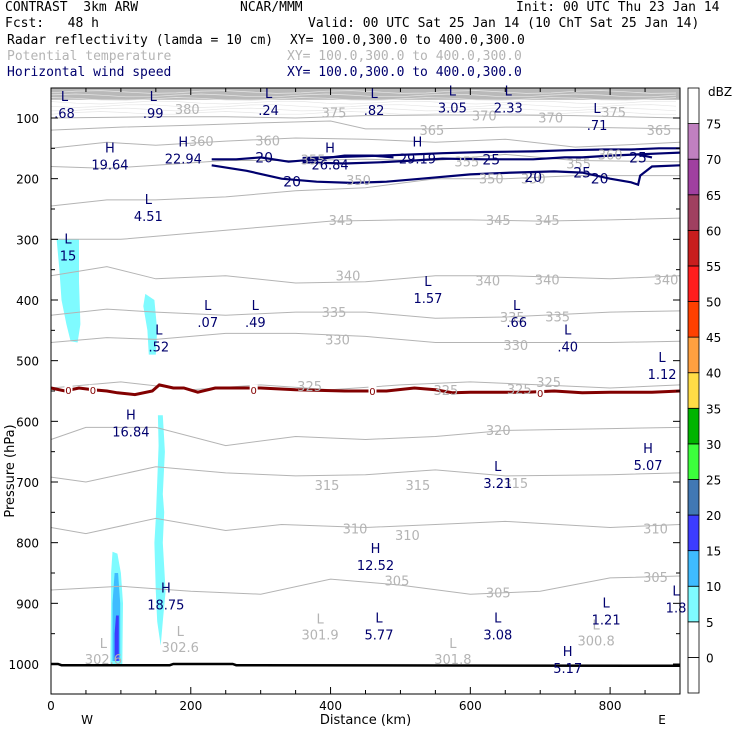 The height and width of the screenshot is (740, 740). What do you see at coordinates (366, 665) in the screenshot?
I see `surface-line` at bounding box center [366, 665].